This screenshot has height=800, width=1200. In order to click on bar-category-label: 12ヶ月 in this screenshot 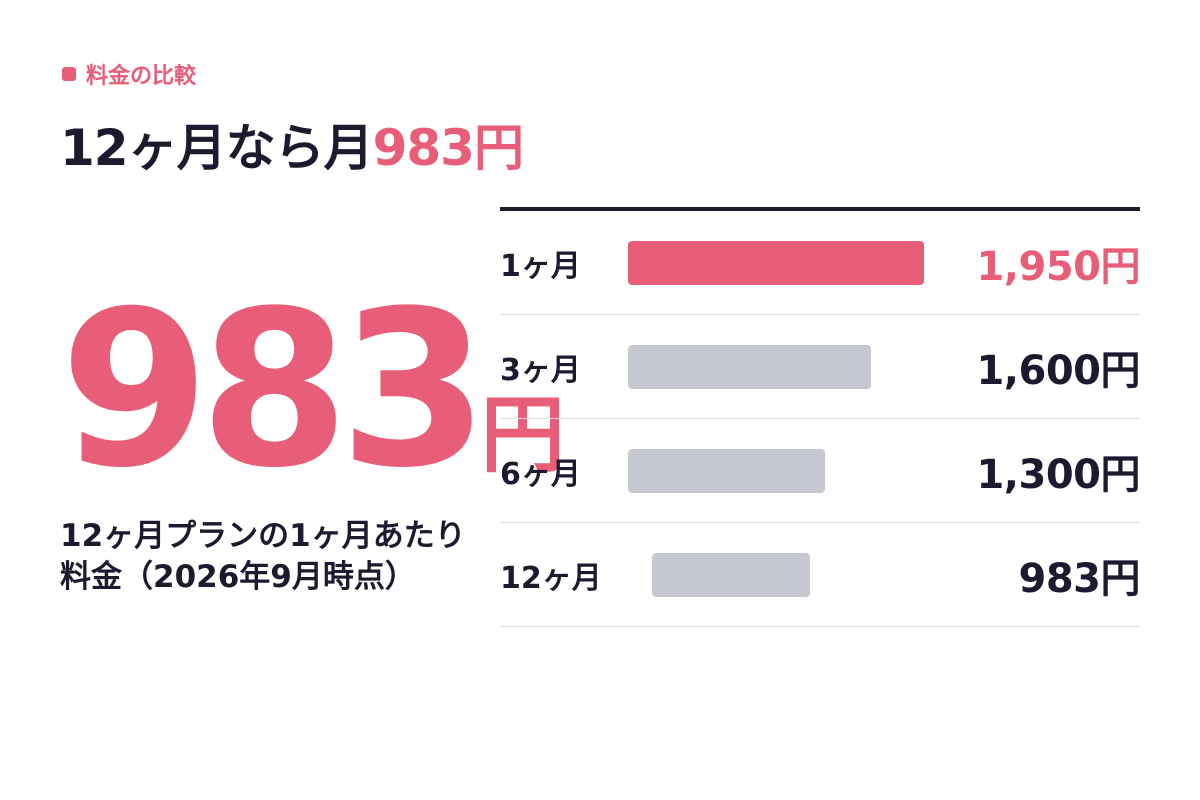, I will do `click(551, 578)`.